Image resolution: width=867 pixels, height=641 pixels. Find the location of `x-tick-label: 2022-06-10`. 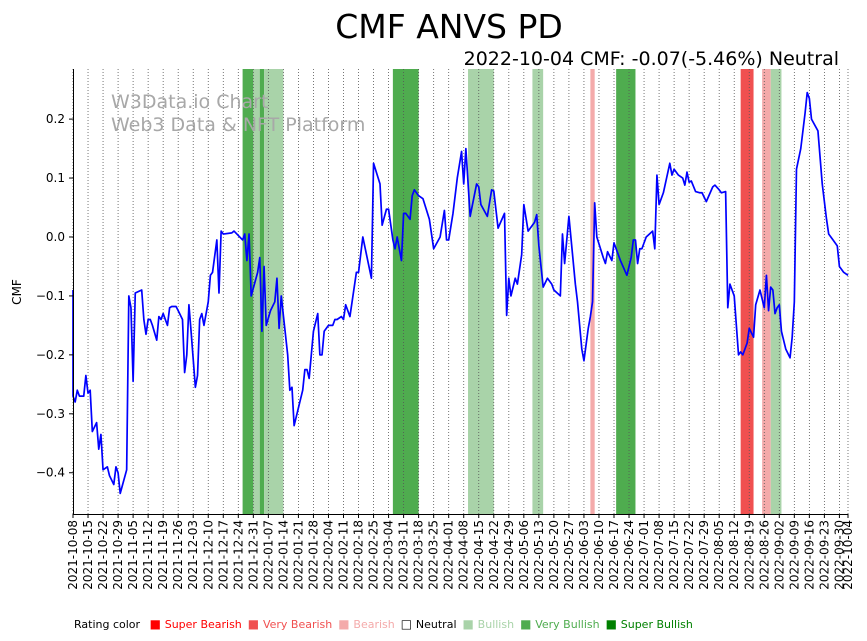

x-tick-label: 2022-06-10 is located at coordinates (599, 555).